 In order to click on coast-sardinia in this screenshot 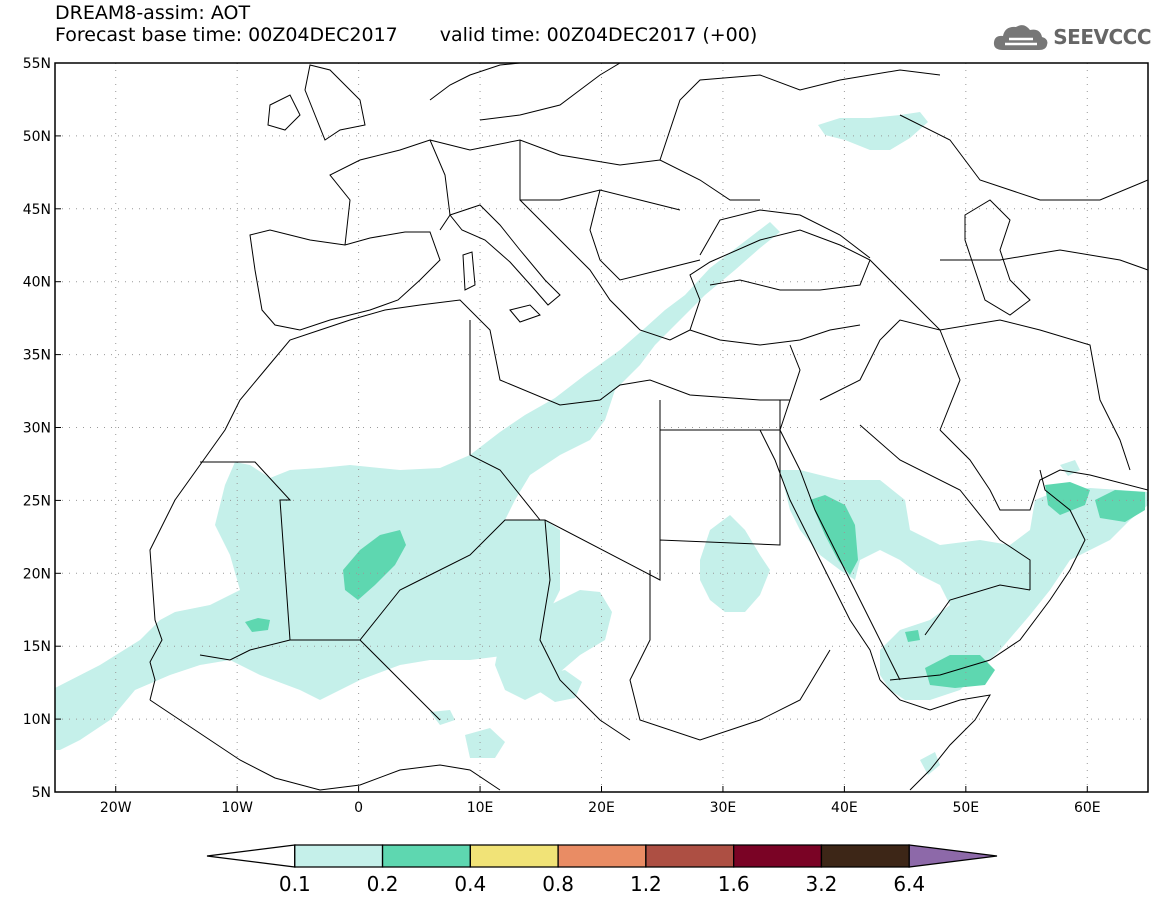, I will do `click(469, 271)`.